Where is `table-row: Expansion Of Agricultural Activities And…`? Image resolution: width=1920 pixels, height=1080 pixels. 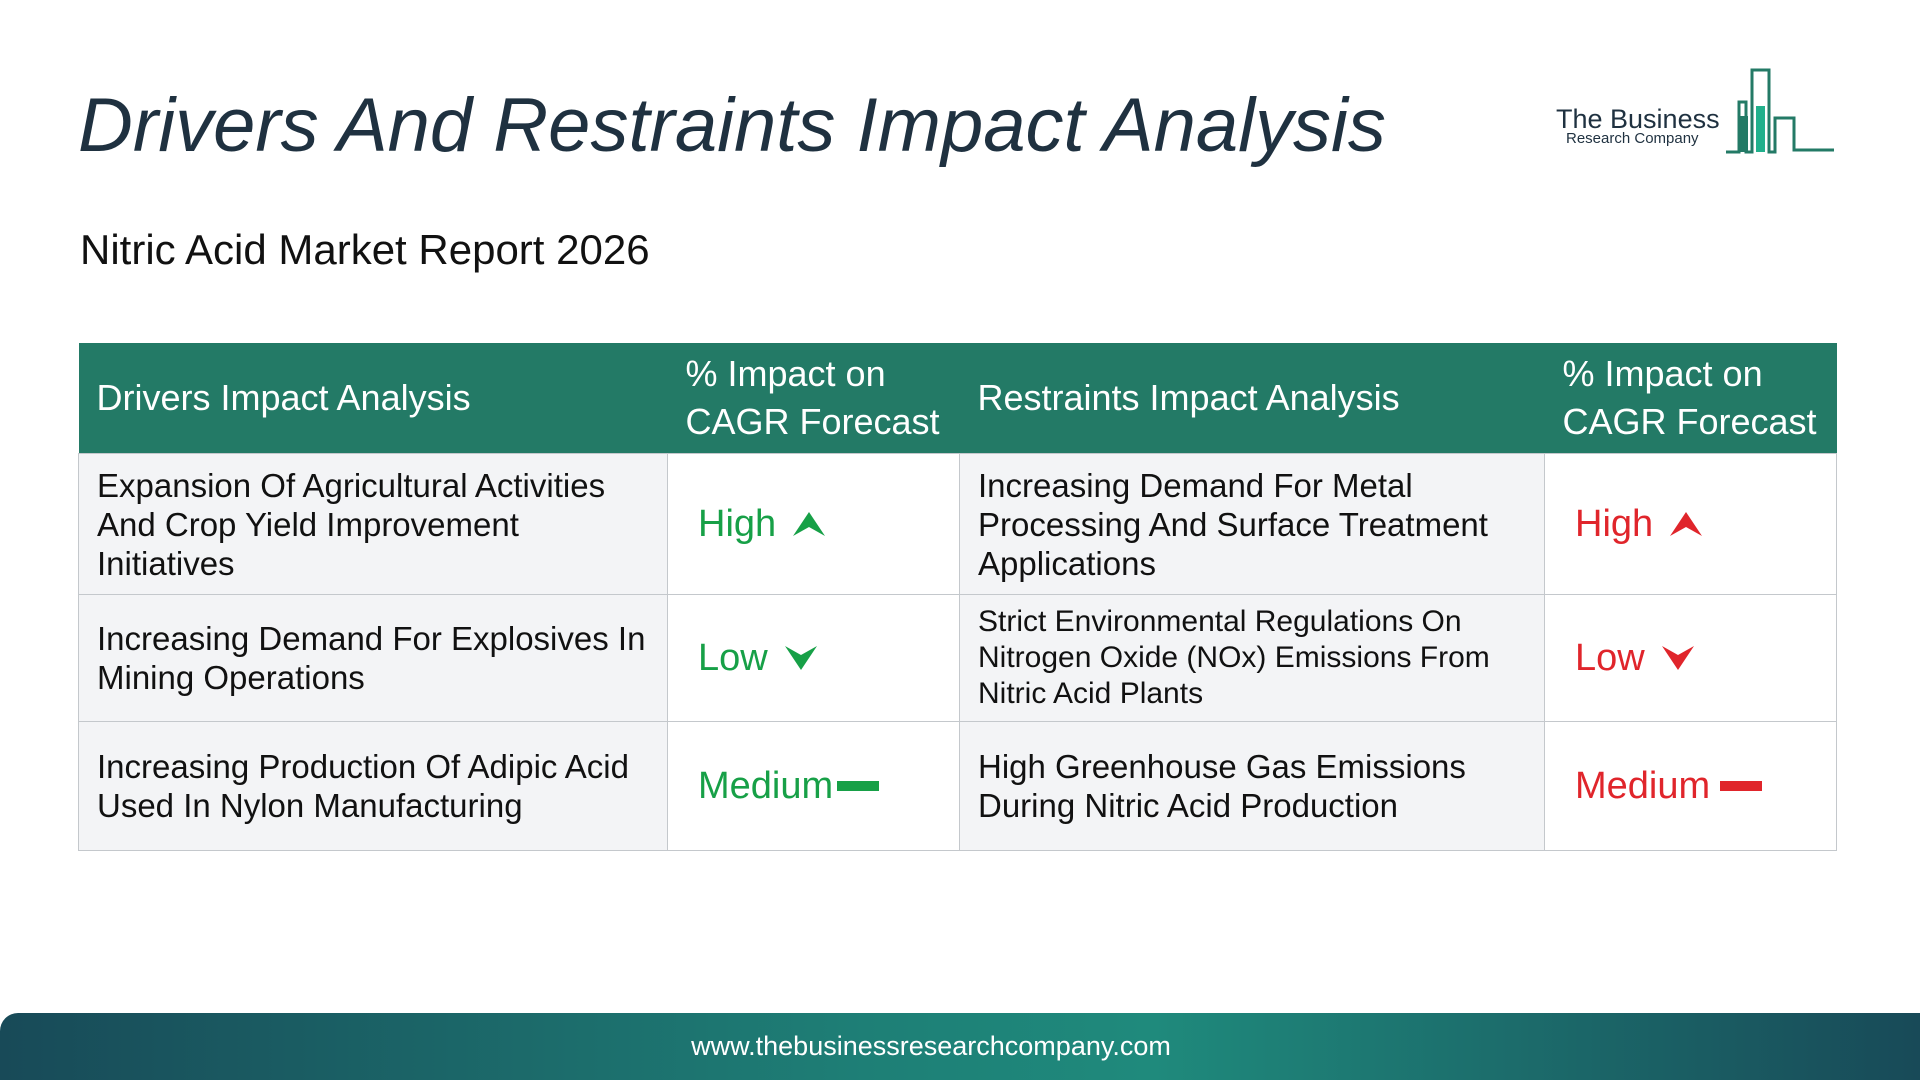 table-row: Expansion Of Agricultural Activities And… is located at coordinates (957, 524).